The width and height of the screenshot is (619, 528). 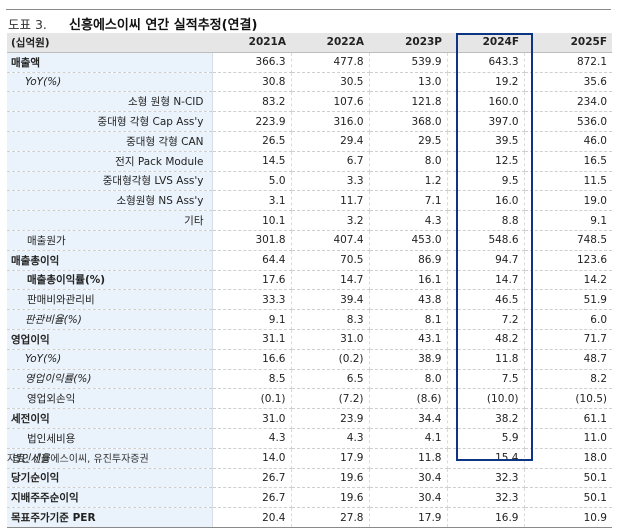 I want to click on cell-value: 48.7, so click(x=568, y=359).